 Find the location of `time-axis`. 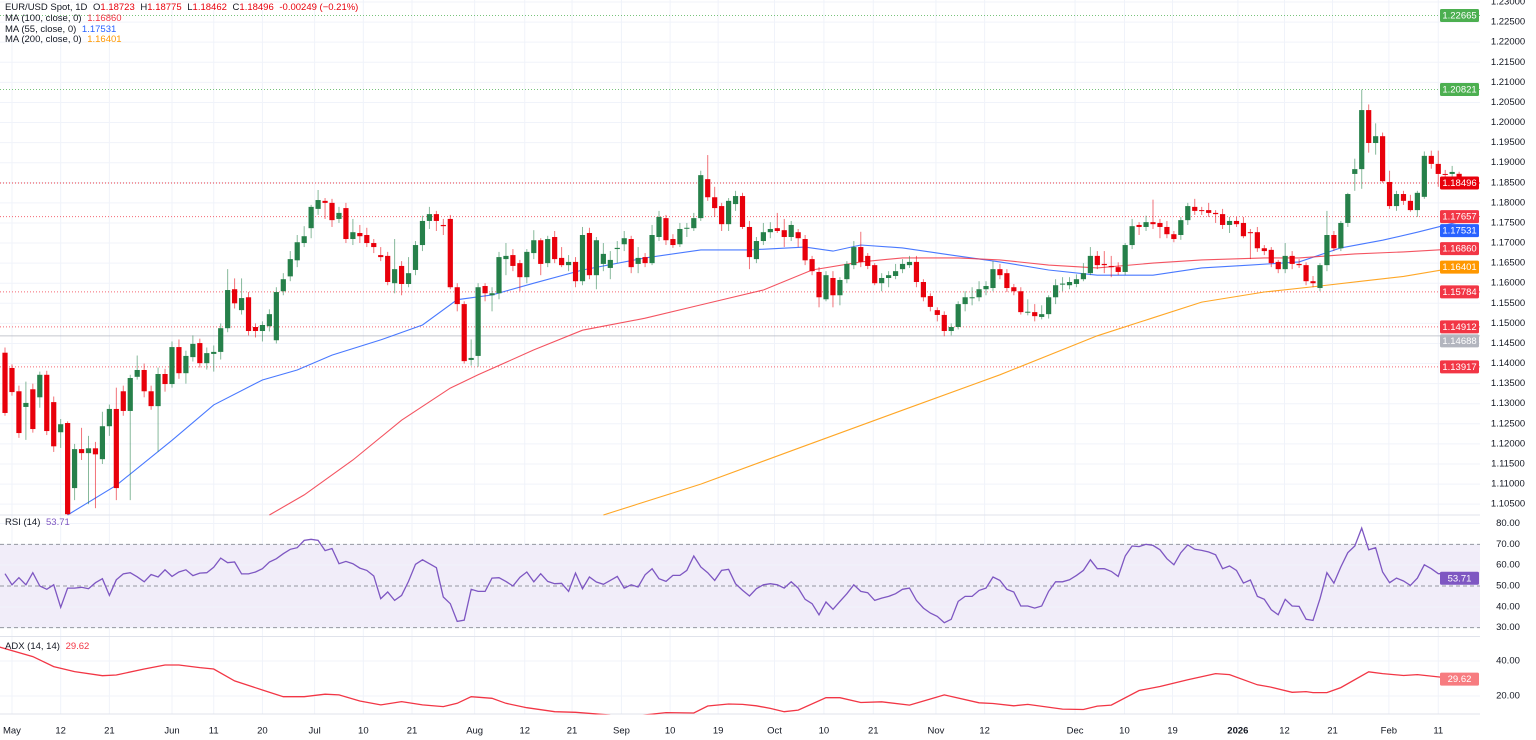

time-axis is located at coordinates (740, 727).